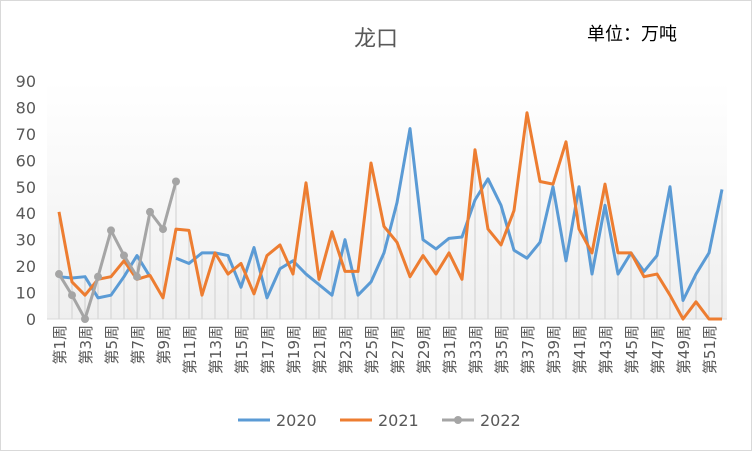 The width and height of the screenshot is (752, 451). Describe the element at coordinates (458, 420) in the screenshot. I see `legend-marker` at that location.